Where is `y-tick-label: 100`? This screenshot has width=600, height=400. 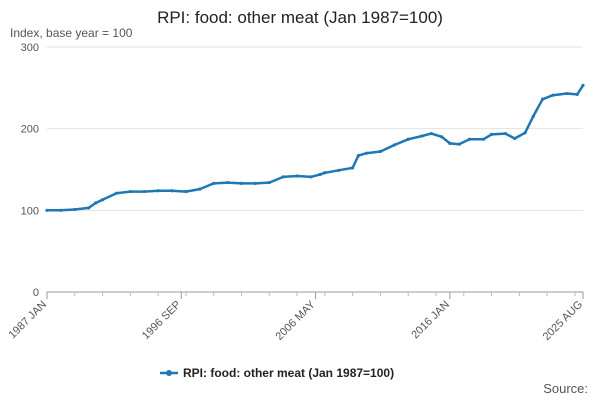 y-tick-label: 100 is located at coordinates (30, 211).